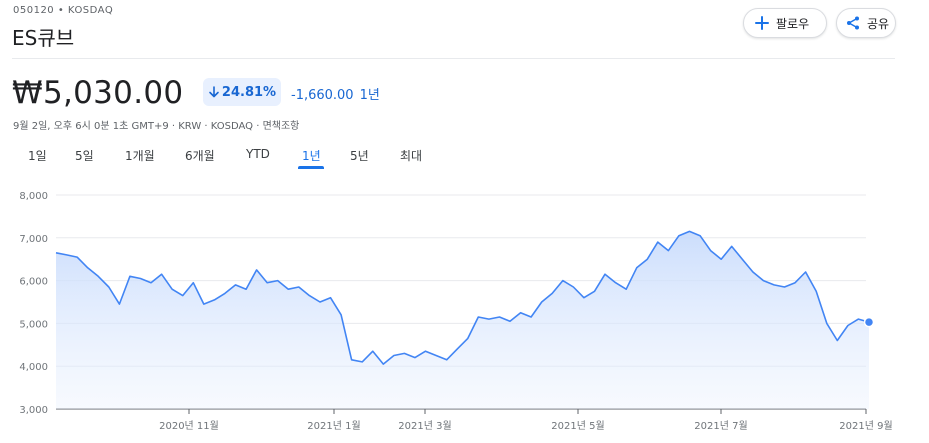 The image size is (929, 443). What do you see at coordinates (411, 156) in the screenshot?
I see `tab-max: 최대` at bounding box center [411, 156].